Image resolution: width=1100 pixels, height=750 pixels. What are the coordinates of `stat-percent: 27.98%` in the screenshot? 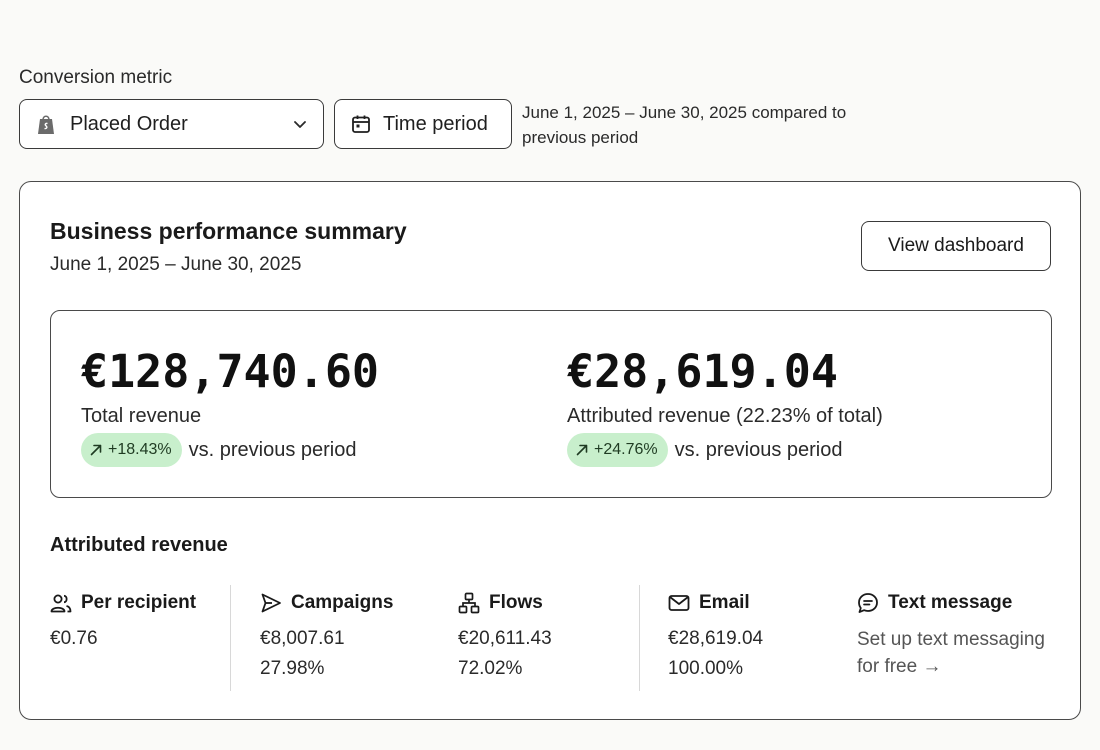 It's located at (292, 668).